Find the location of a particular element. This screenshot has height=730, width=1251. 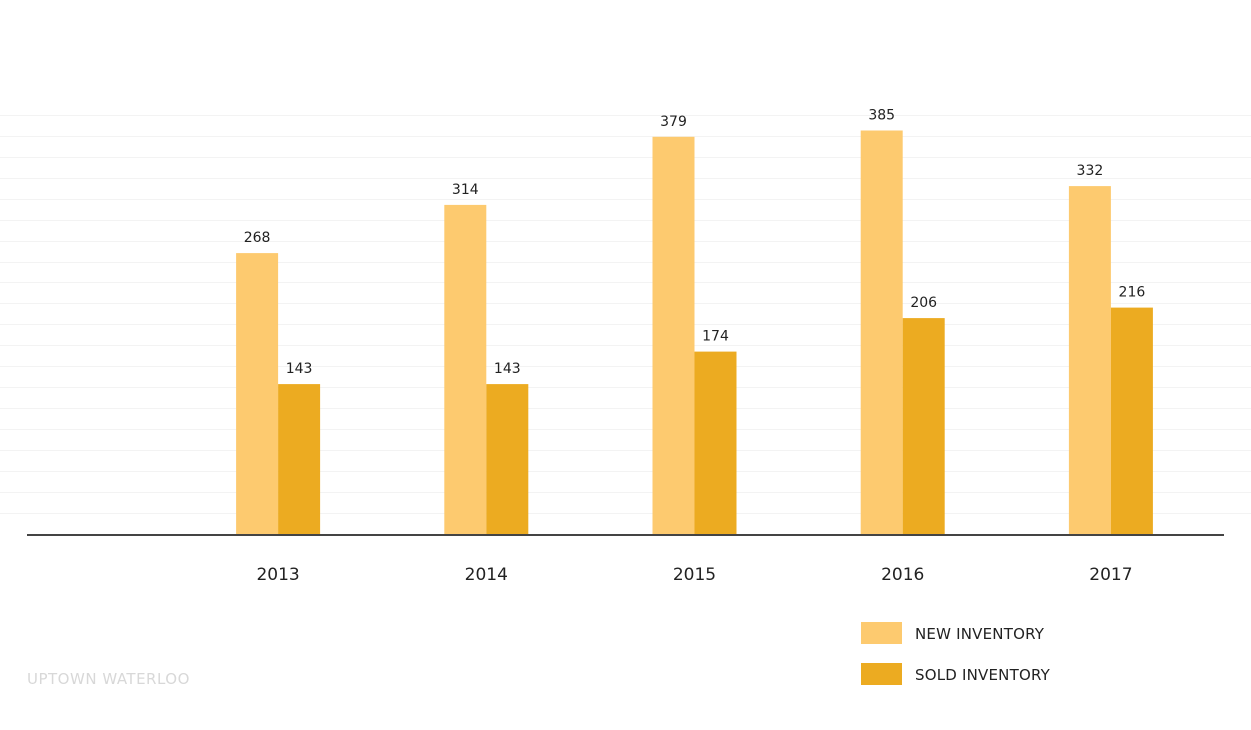

data-label-new-inventory-2014: 314 is located at coordinates (465, 190).